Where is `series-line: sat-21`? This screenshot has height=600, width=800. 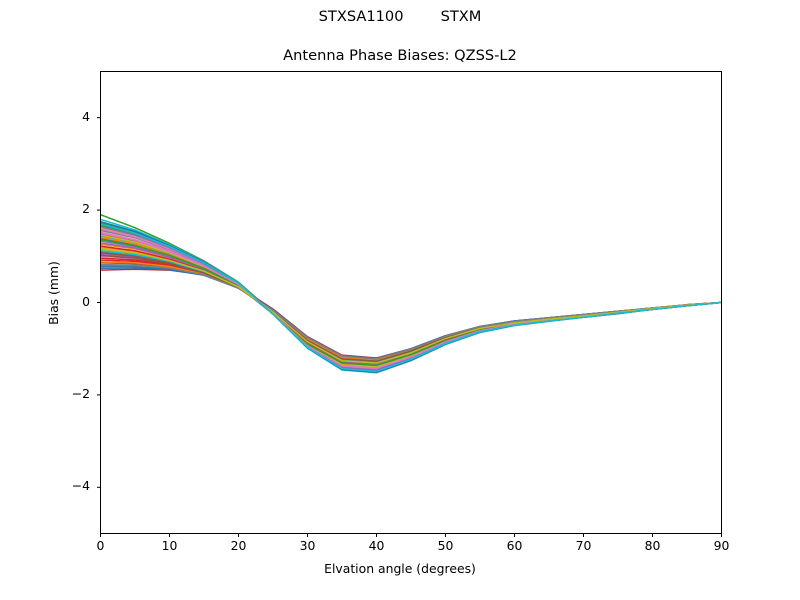
series-line: sat-21 is located at coordinates (411, 313).